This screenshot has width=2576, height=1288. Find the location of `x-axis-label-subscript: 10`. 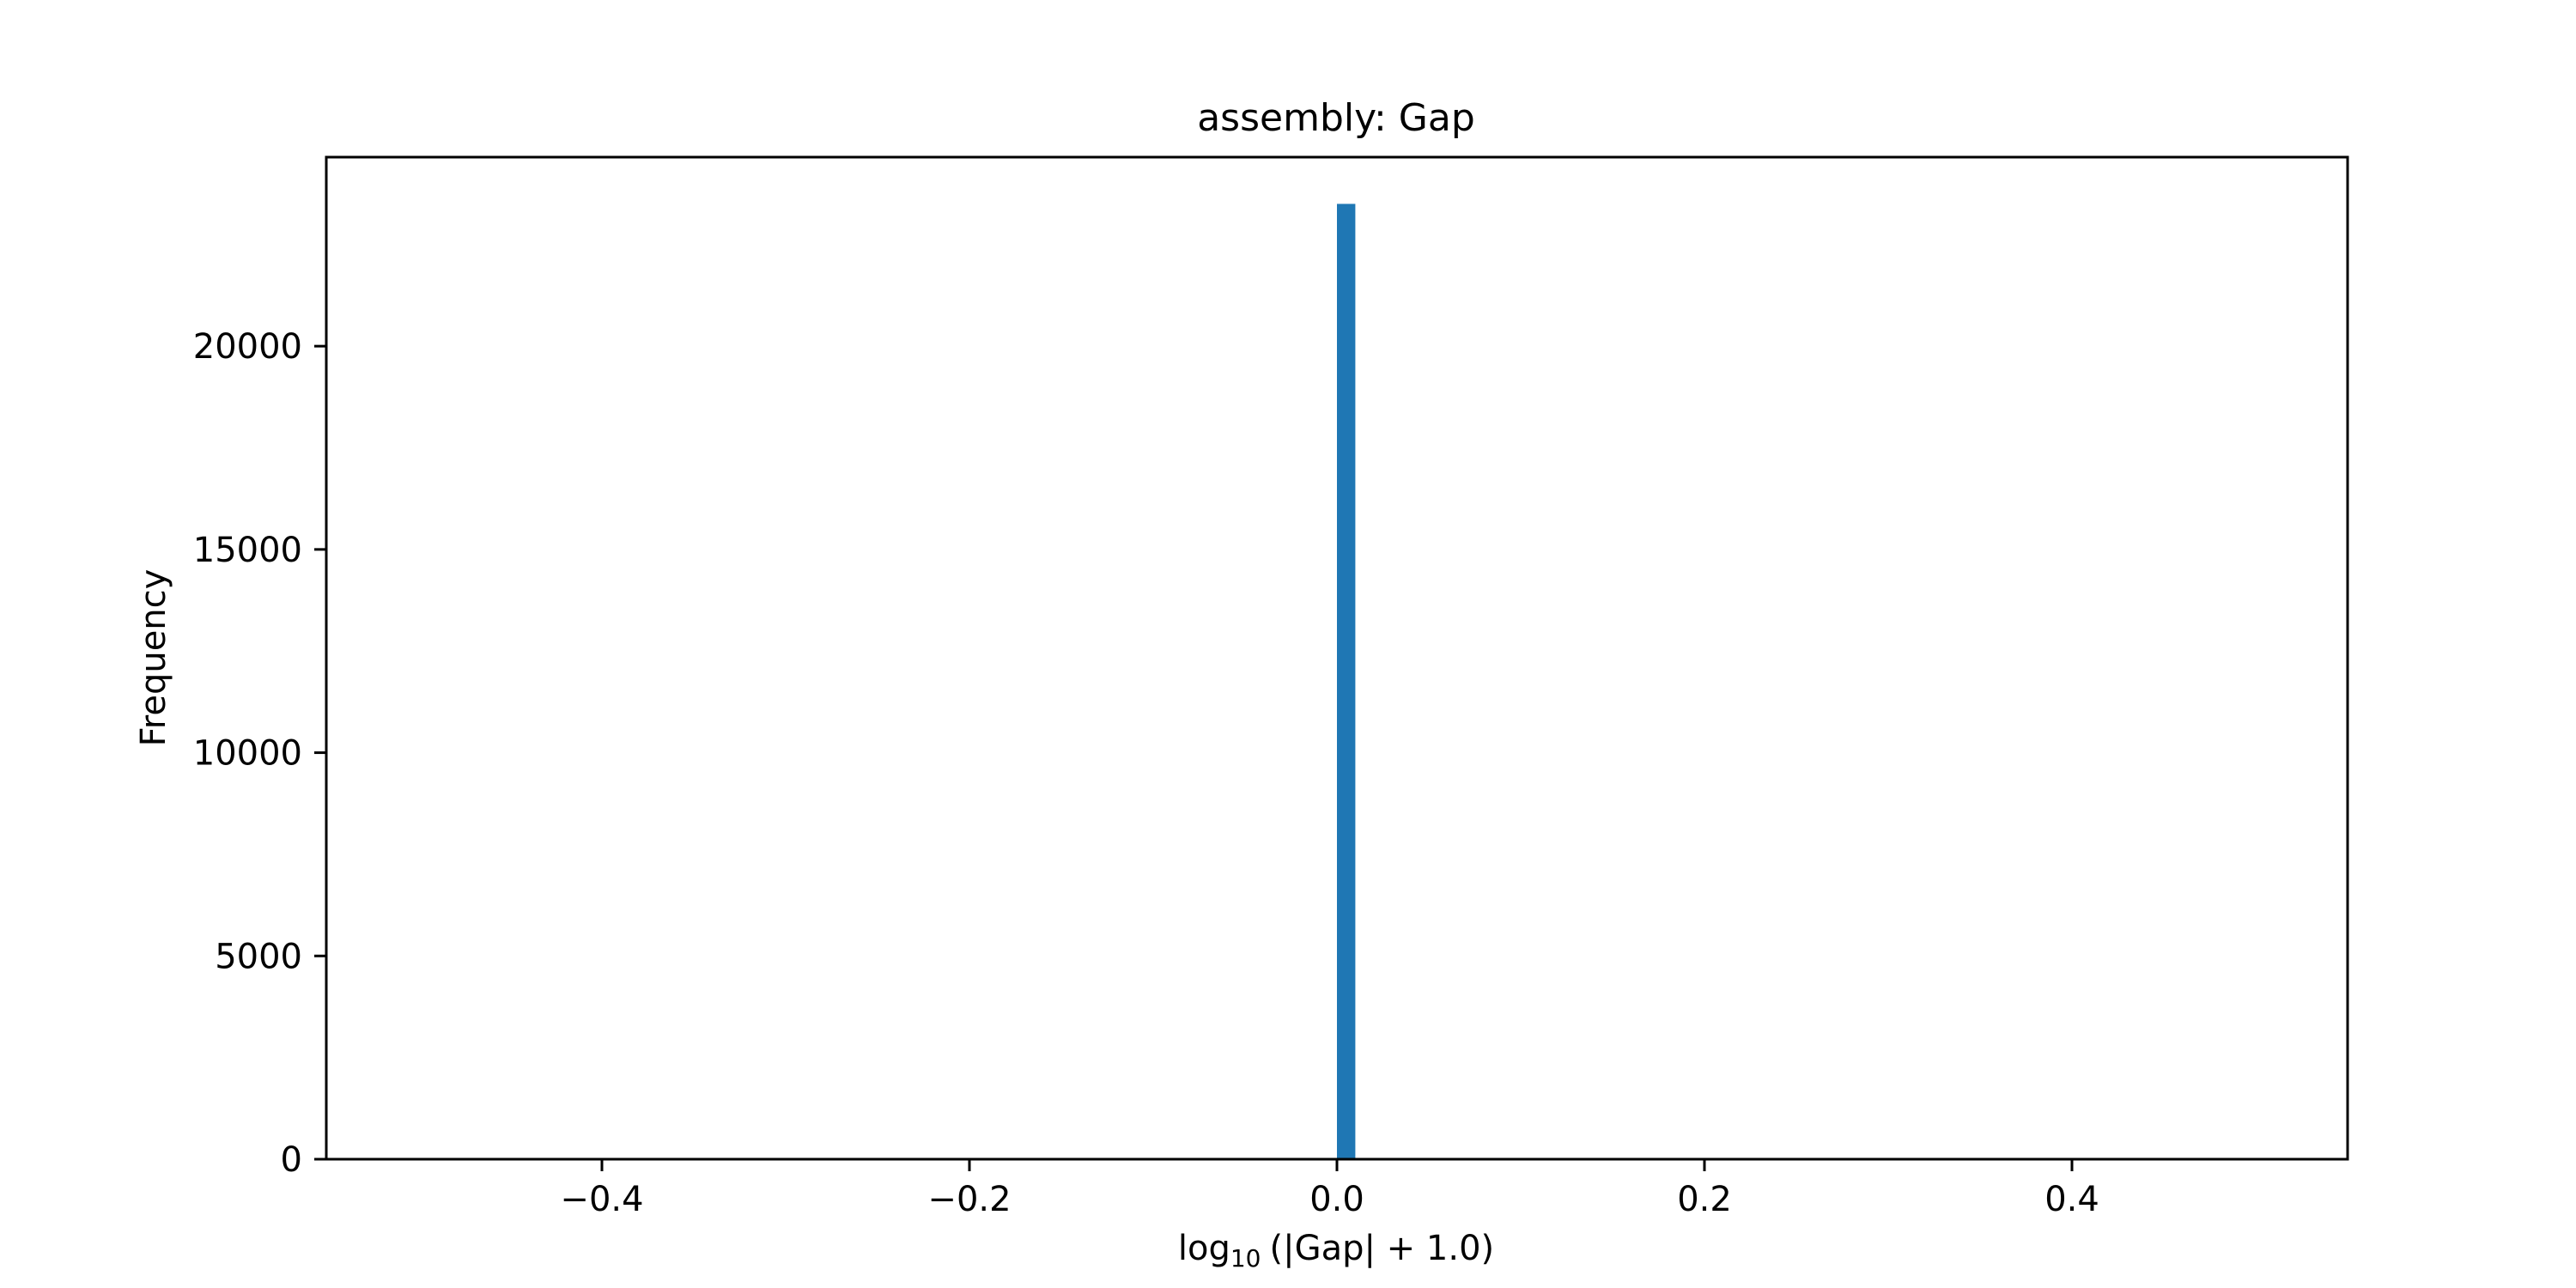

x-axis-label-subscript: 10 is located at coordinates (1246, 1258).